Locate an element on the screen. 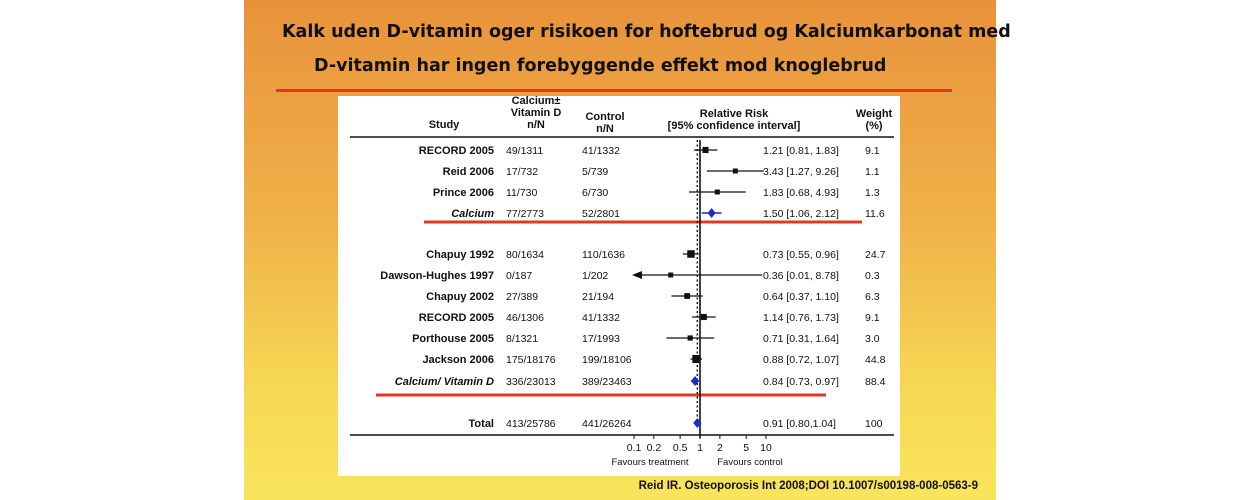 The width and height of the screenshot is (1240, 500). relative-risk-ci: 0.71 [0.31, 1.64] is located at coordinates (801, 339).